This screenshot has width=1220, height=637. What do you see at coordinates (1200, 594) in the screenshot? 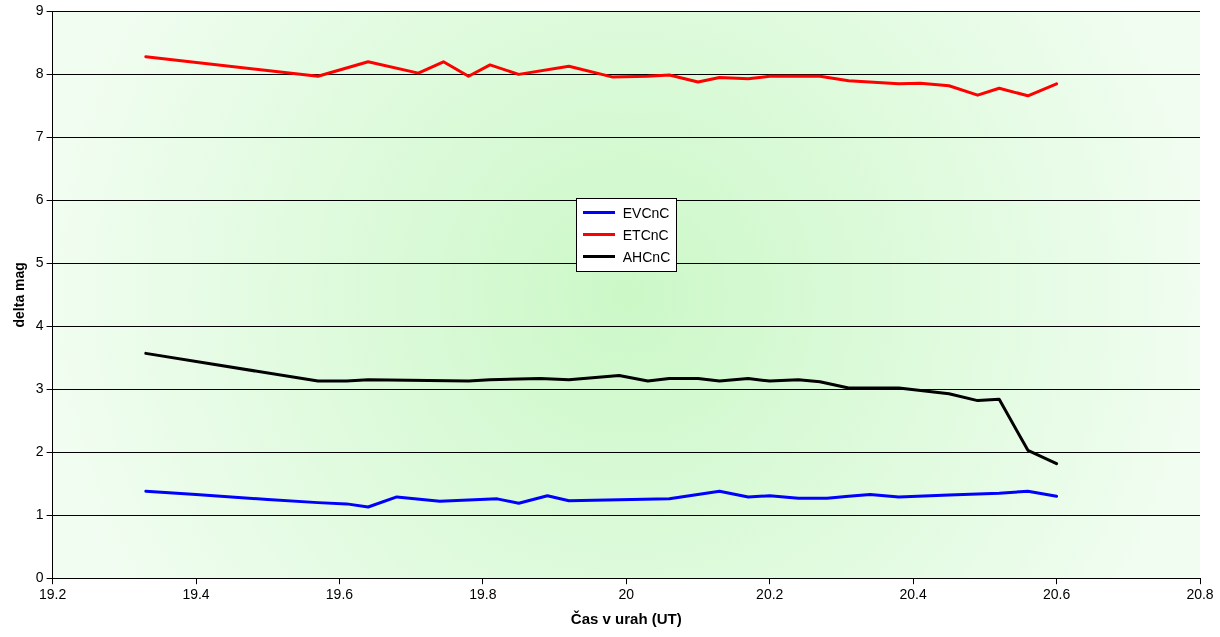
I see `x-tick-label: 20.8` at bounding box center [1200, 594].